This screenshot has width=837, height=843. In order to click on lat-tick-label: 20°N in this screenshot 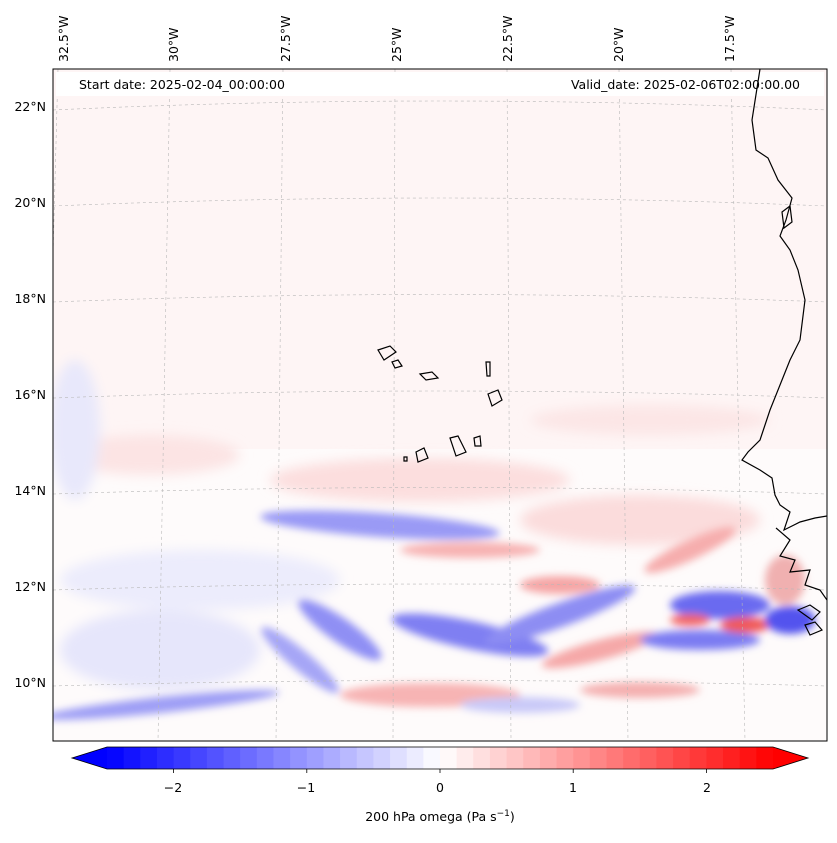, I will do `click(30, 202)`.